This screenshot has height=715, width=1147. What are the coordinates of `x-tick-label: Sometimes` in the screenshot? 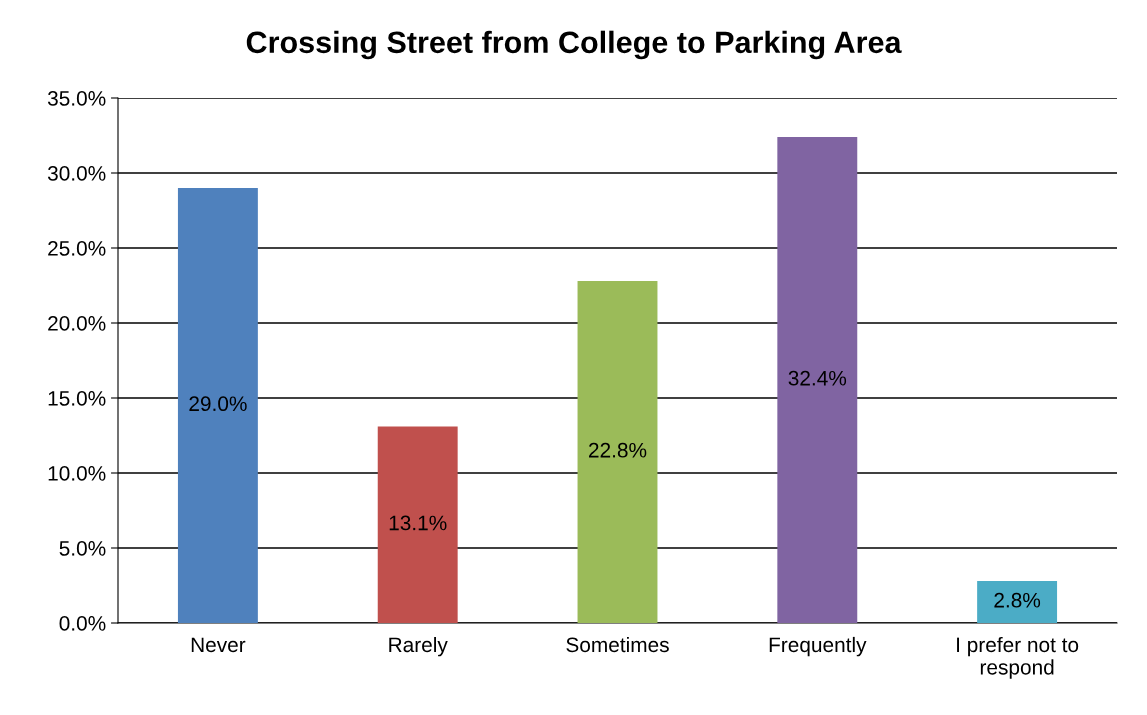 It's located at (617, 644).